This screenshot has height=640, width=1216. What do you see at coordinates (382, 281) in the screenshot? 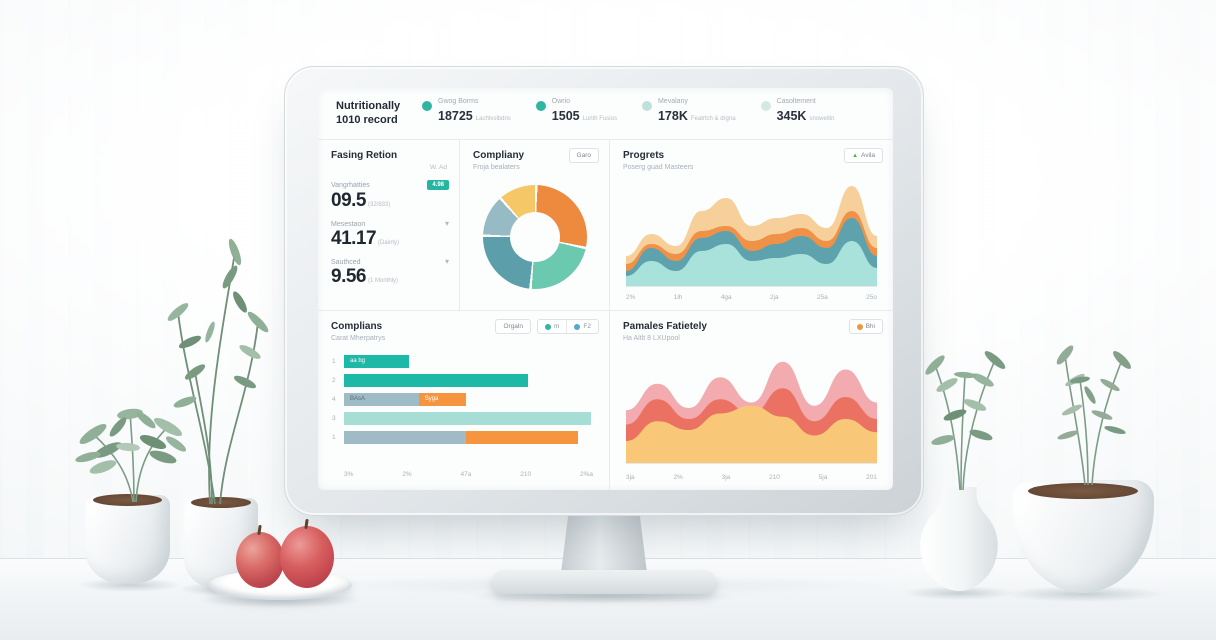
I see `metric-unit: (1 Monthly)` at bounding box center [382, 281].